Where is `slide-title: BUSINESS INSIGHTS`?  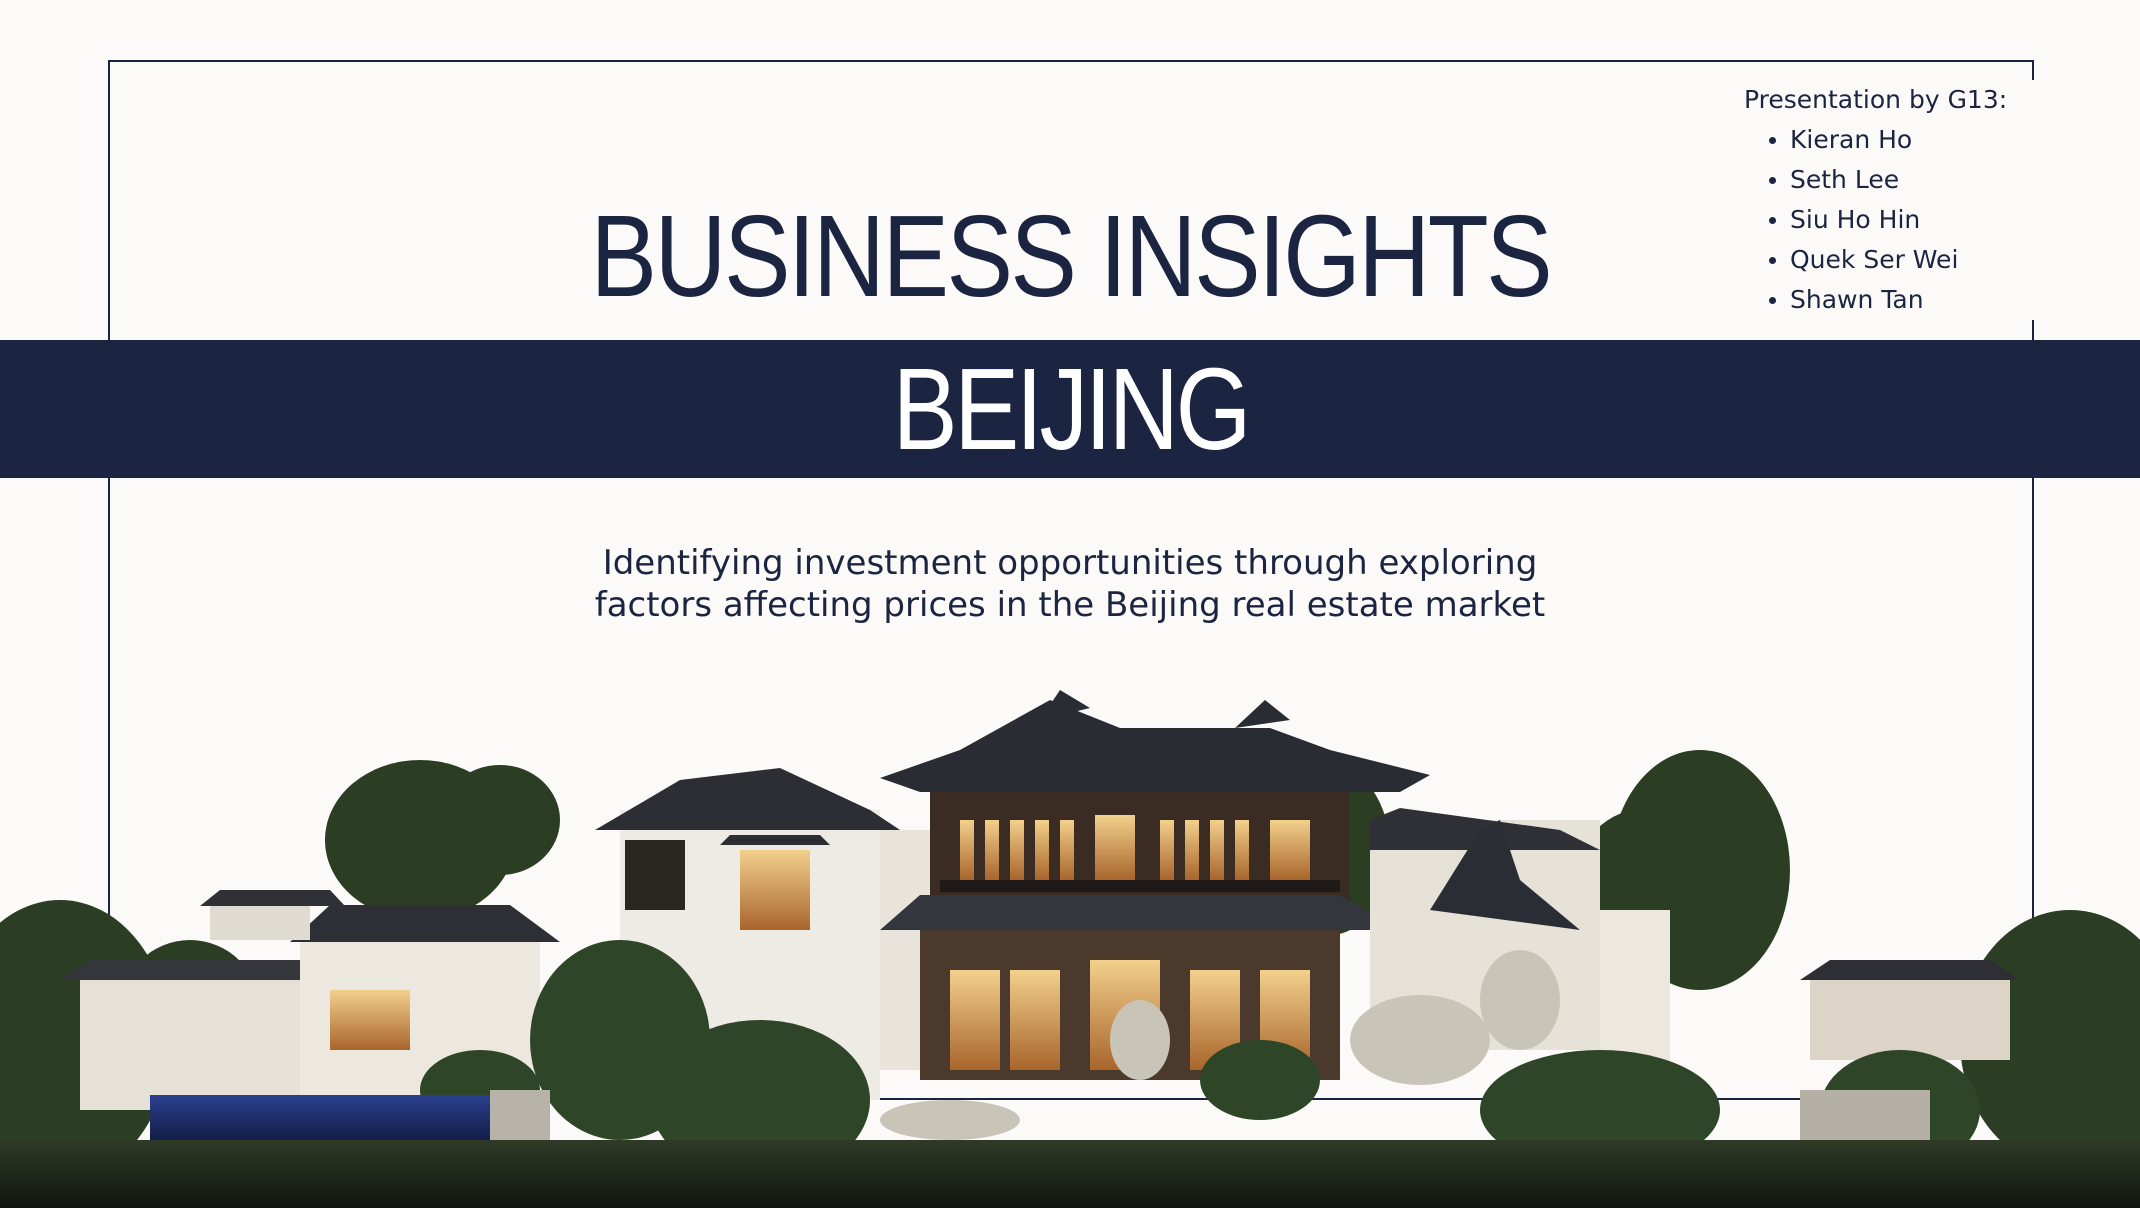 slide-title: BUSINESS INSIGHTS is located at coordinates (1071, 256).